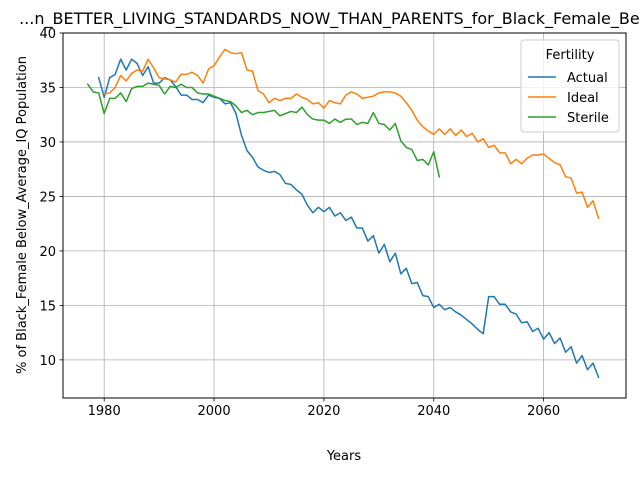 This screenshot has height=480, width=640. Describe the element at coordinates (47, 361) in the screenshot. I see `y-tick-label: 10` at that location.